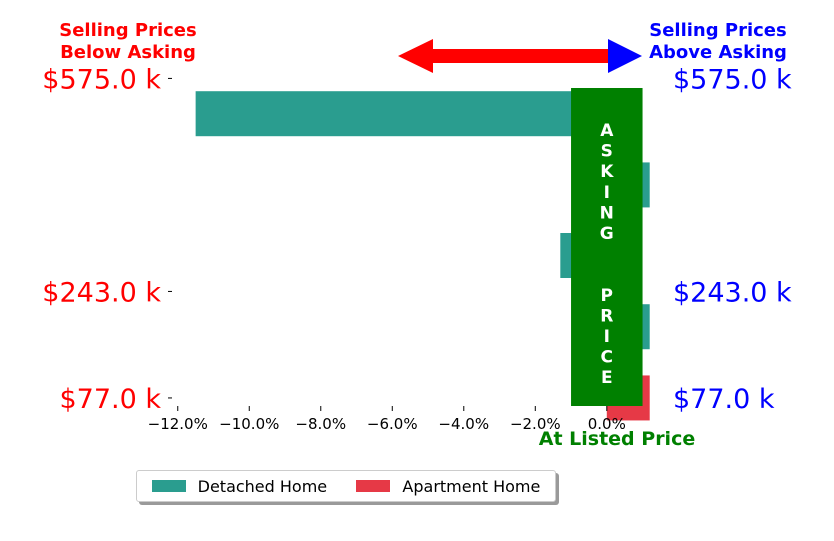 The image size is (834, 541). Describe the element at coordinates (168, 486) in the screenshot. I see `legend-swatch-detached` at that location.